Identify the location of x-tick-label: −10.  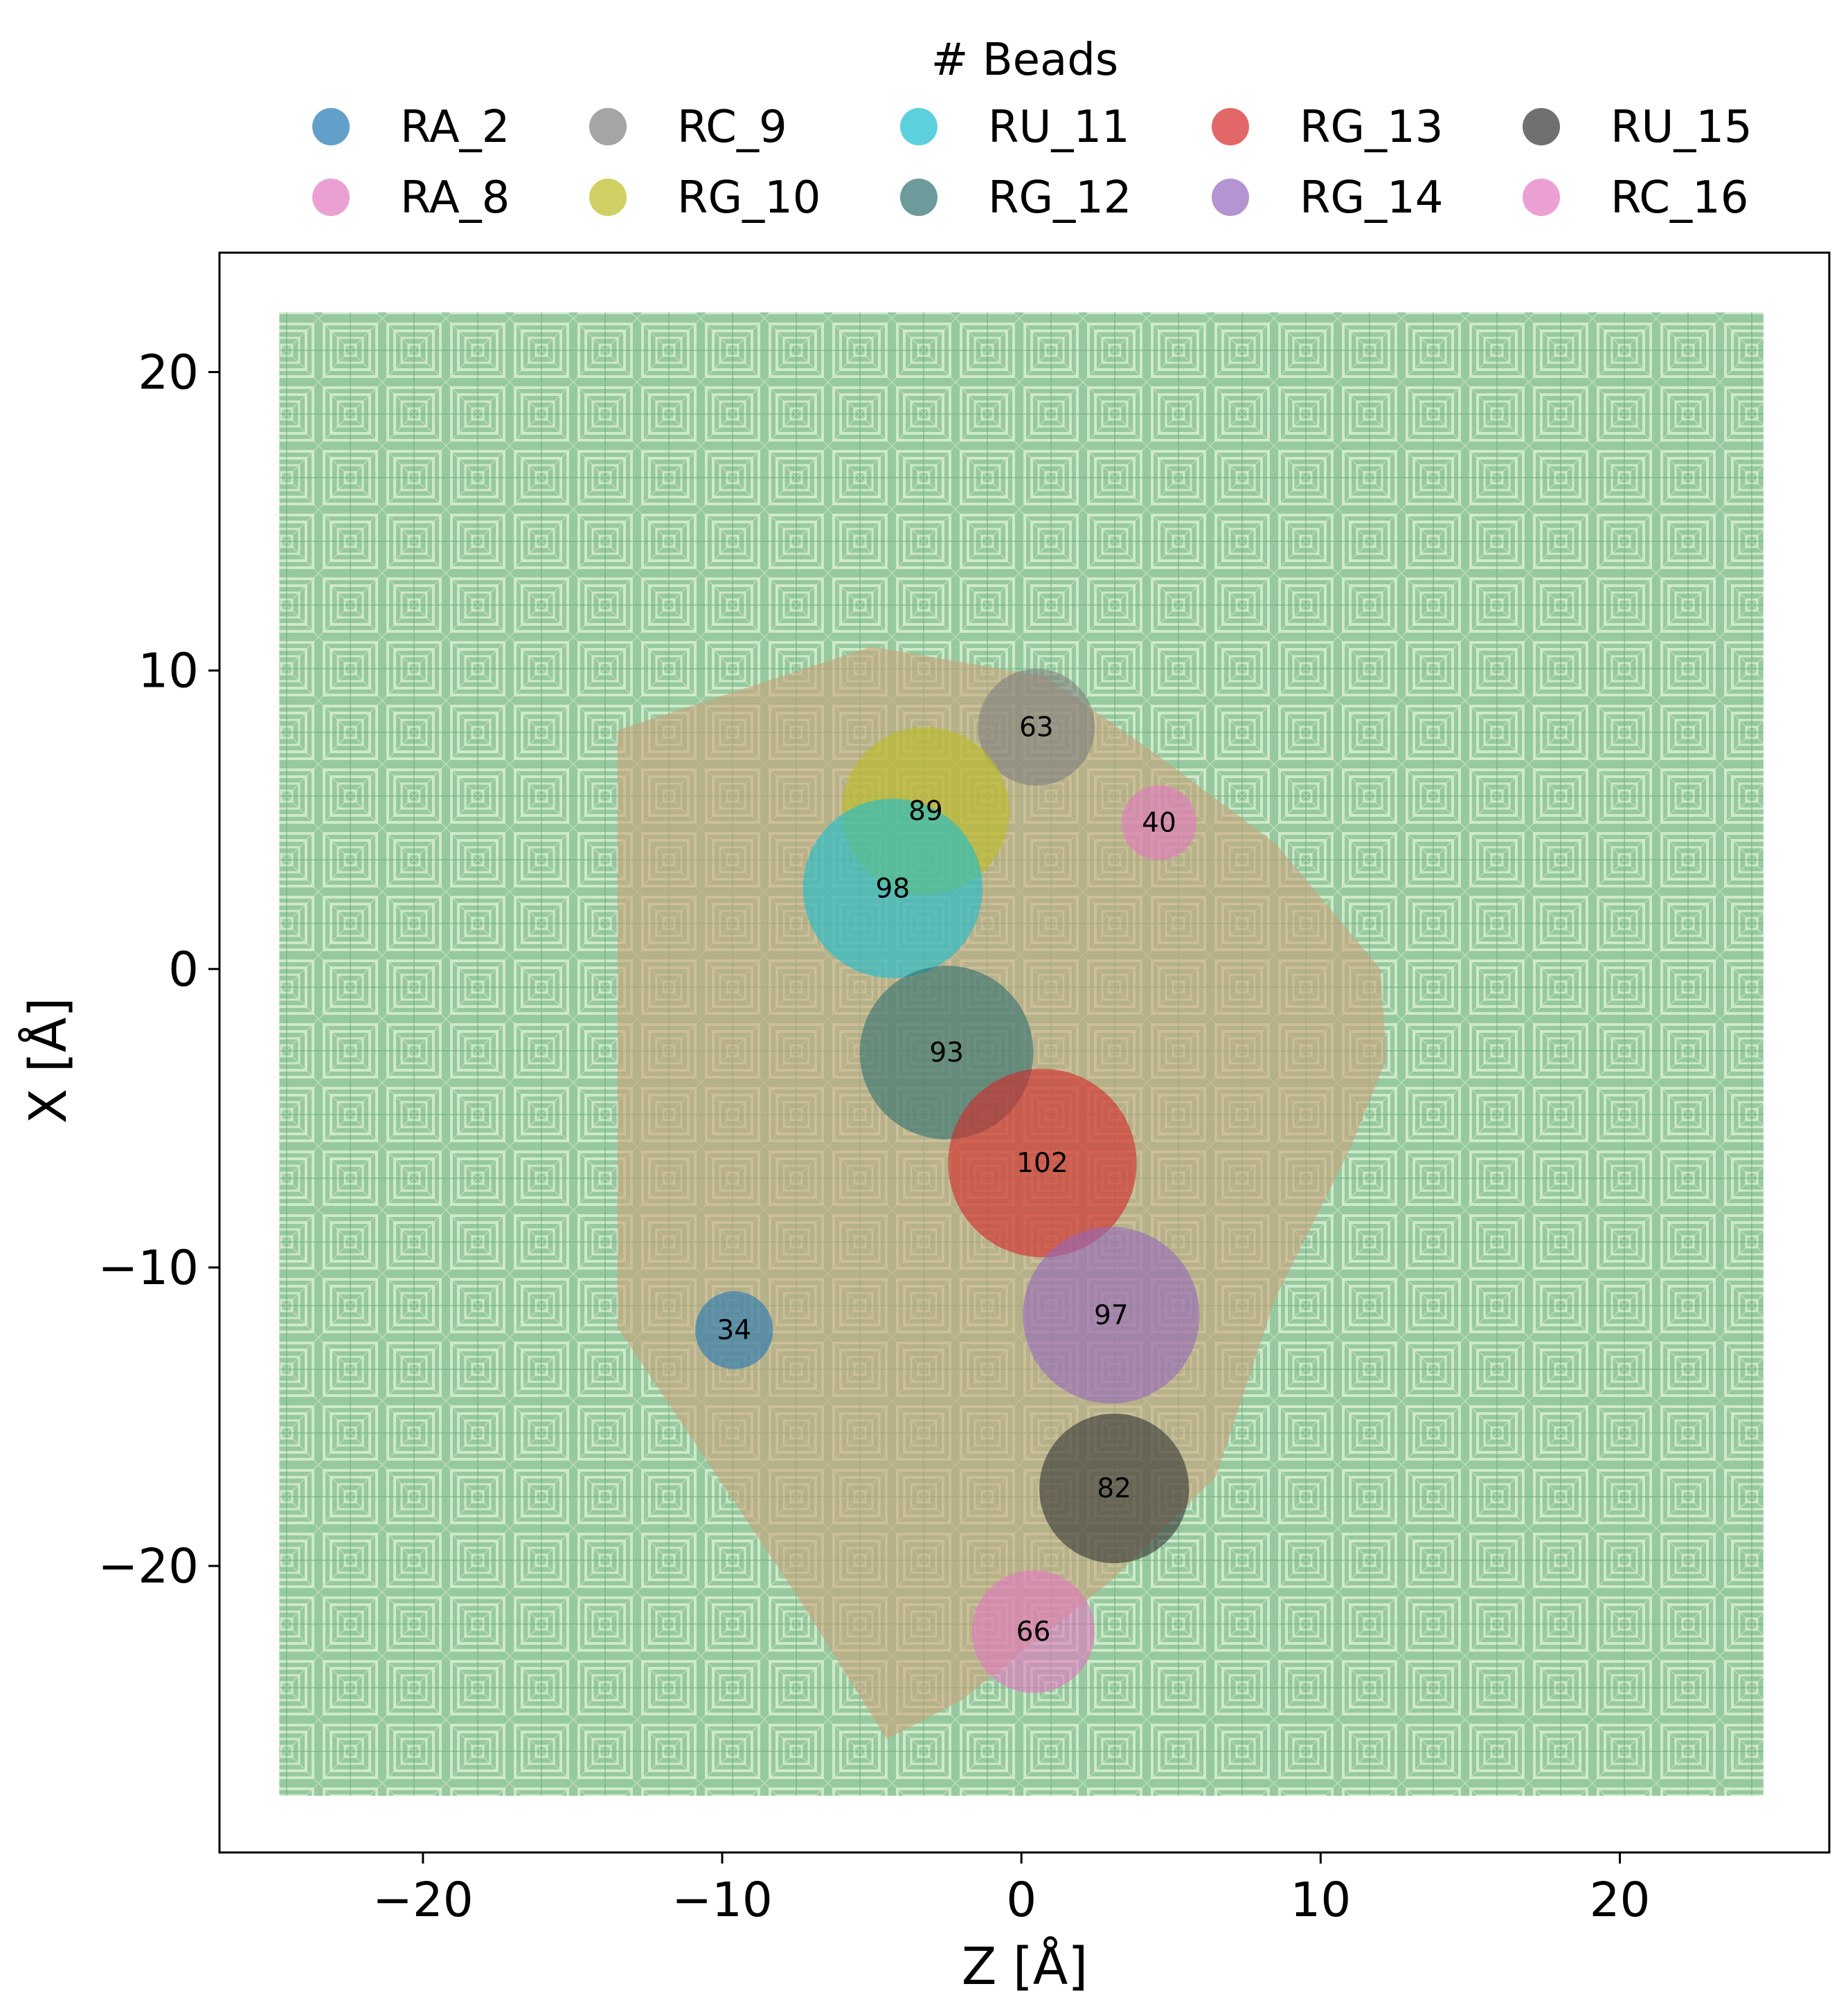
(723, 1901).